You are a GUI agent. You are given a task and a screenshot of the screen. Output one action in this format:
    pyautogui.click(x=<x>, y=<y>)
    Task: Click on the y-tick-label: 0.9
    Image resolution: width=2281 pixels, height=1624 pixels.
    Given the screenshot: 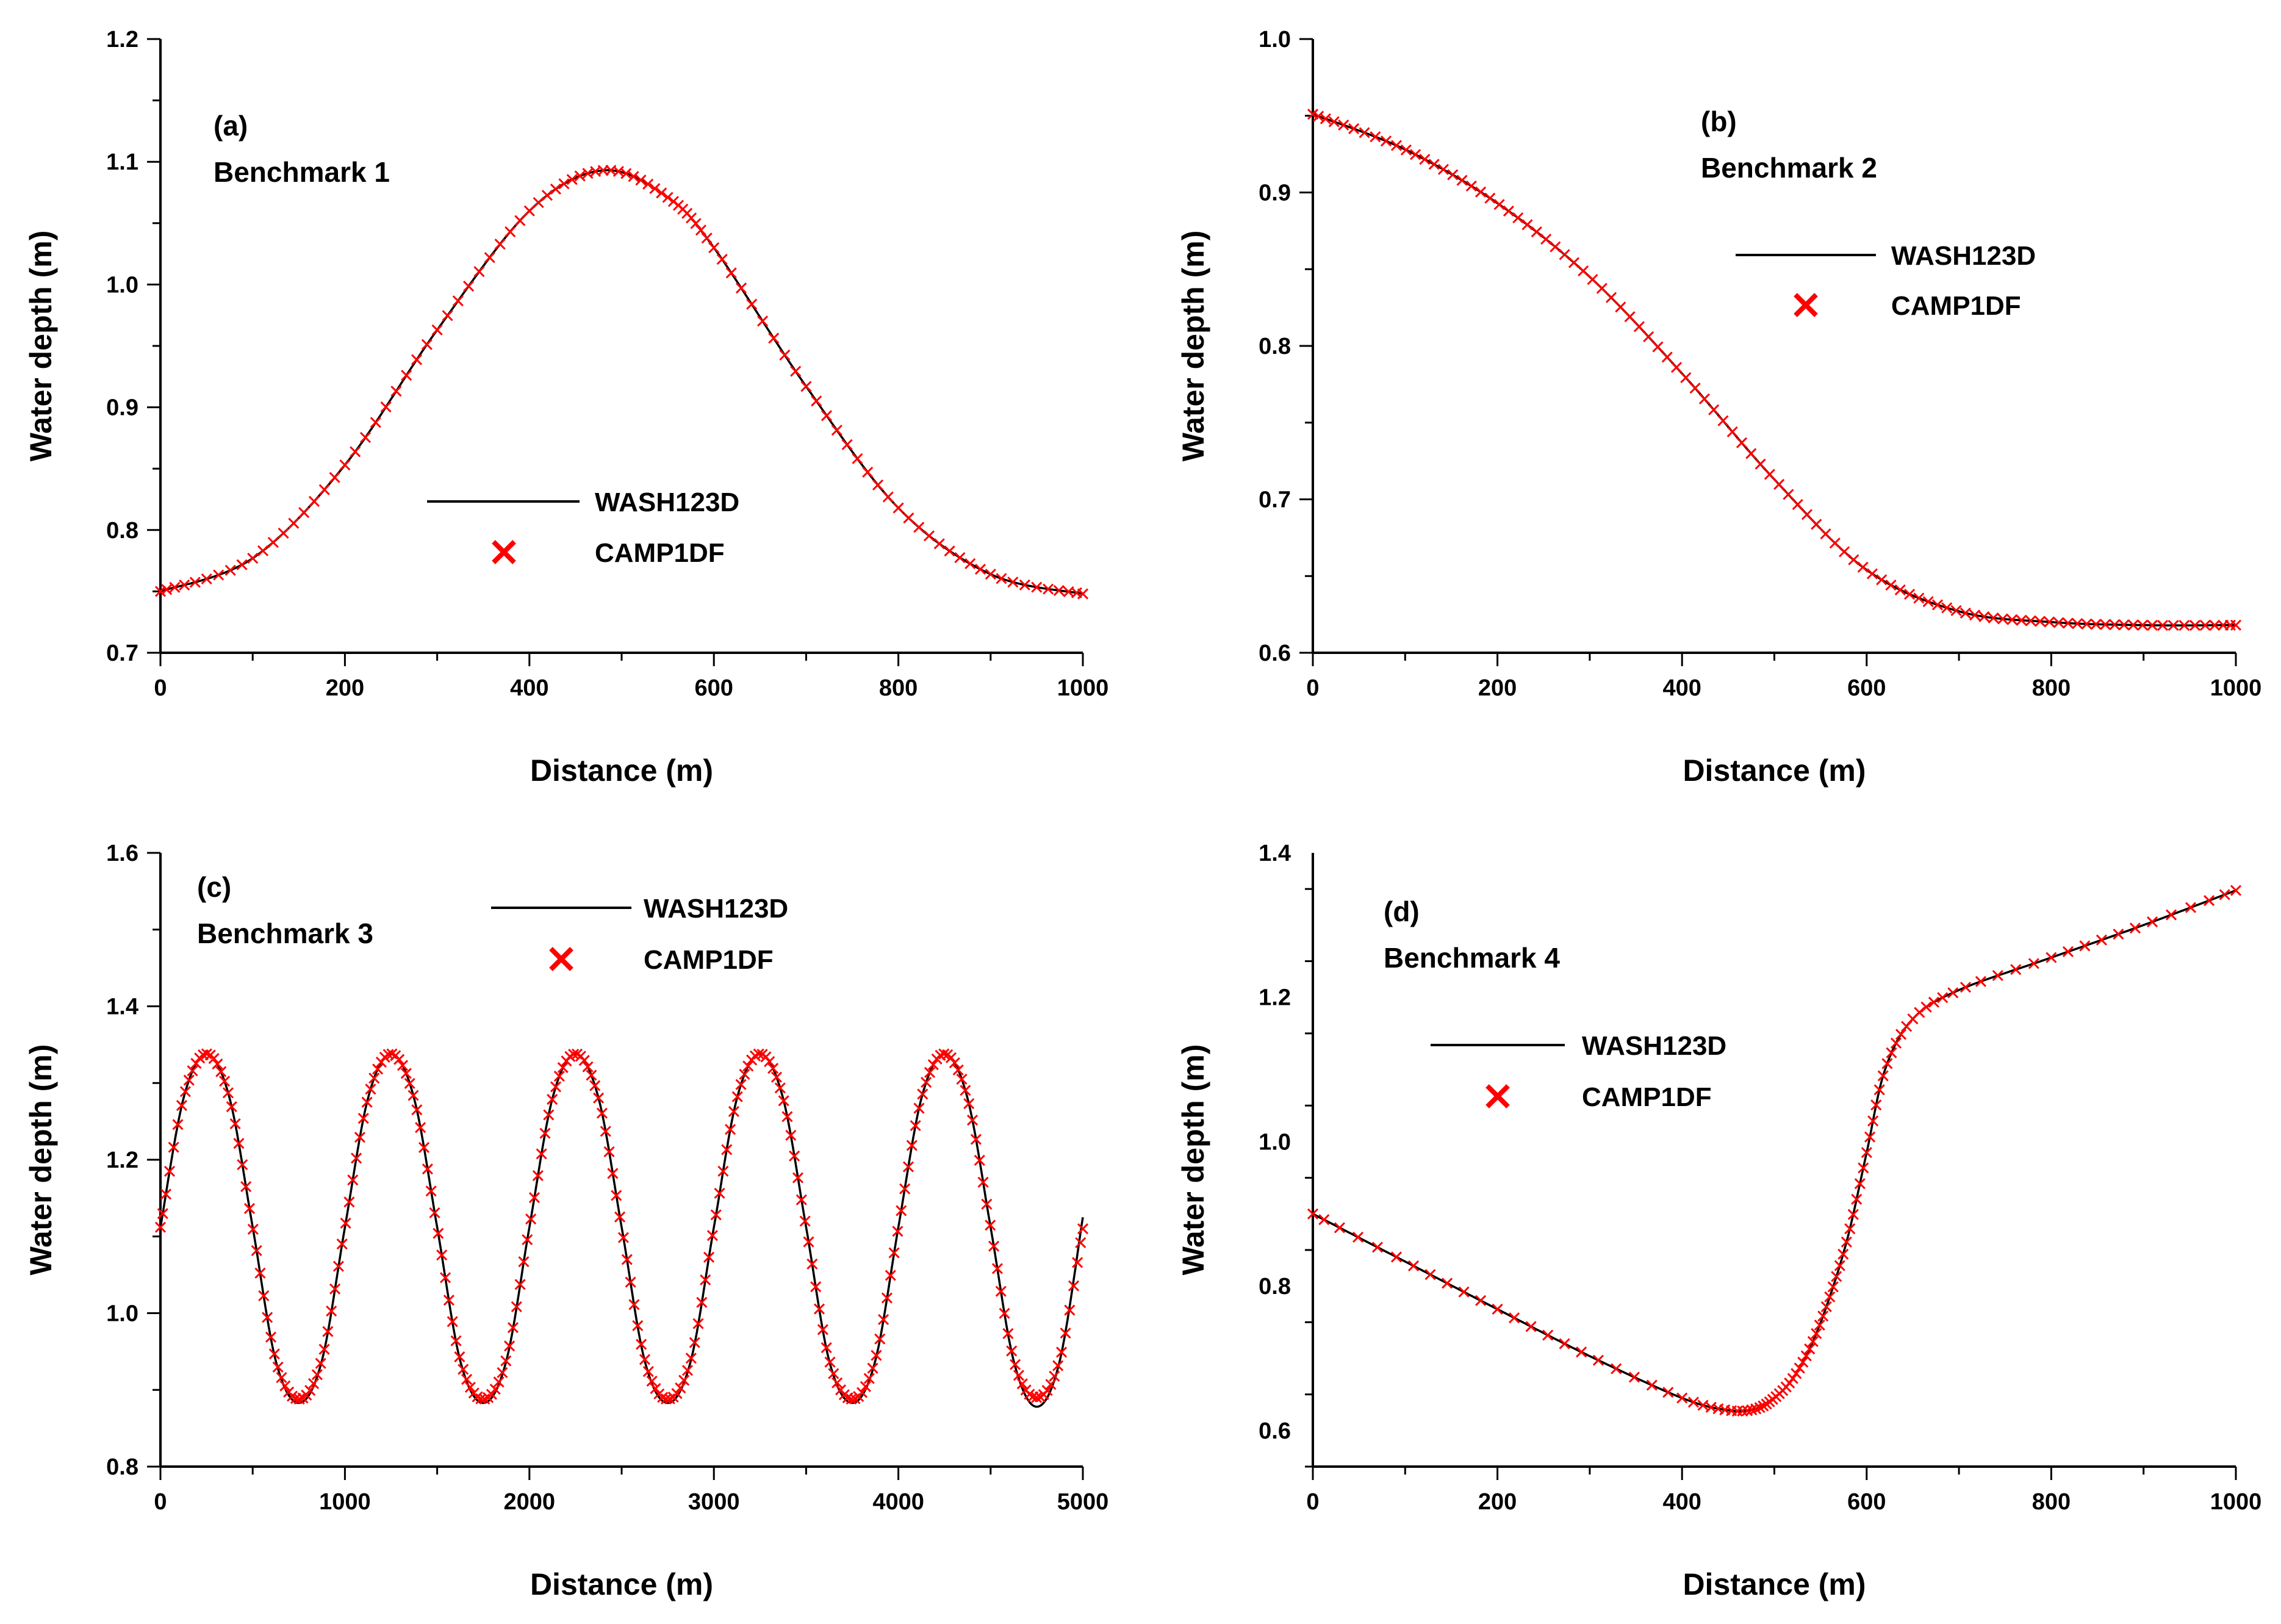 What is the action you would take?
    pyautogui.click(x=1275, y=193)
    